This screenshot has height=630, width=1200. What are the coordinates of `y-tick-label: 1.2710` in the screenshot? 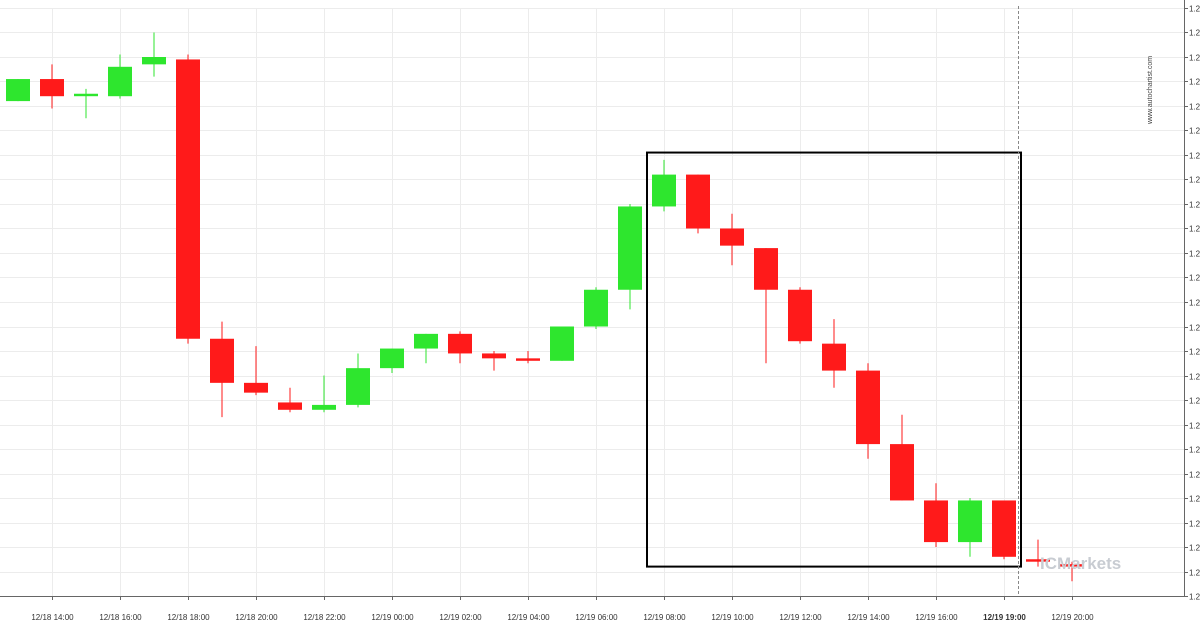 It's located at (1194, 58).